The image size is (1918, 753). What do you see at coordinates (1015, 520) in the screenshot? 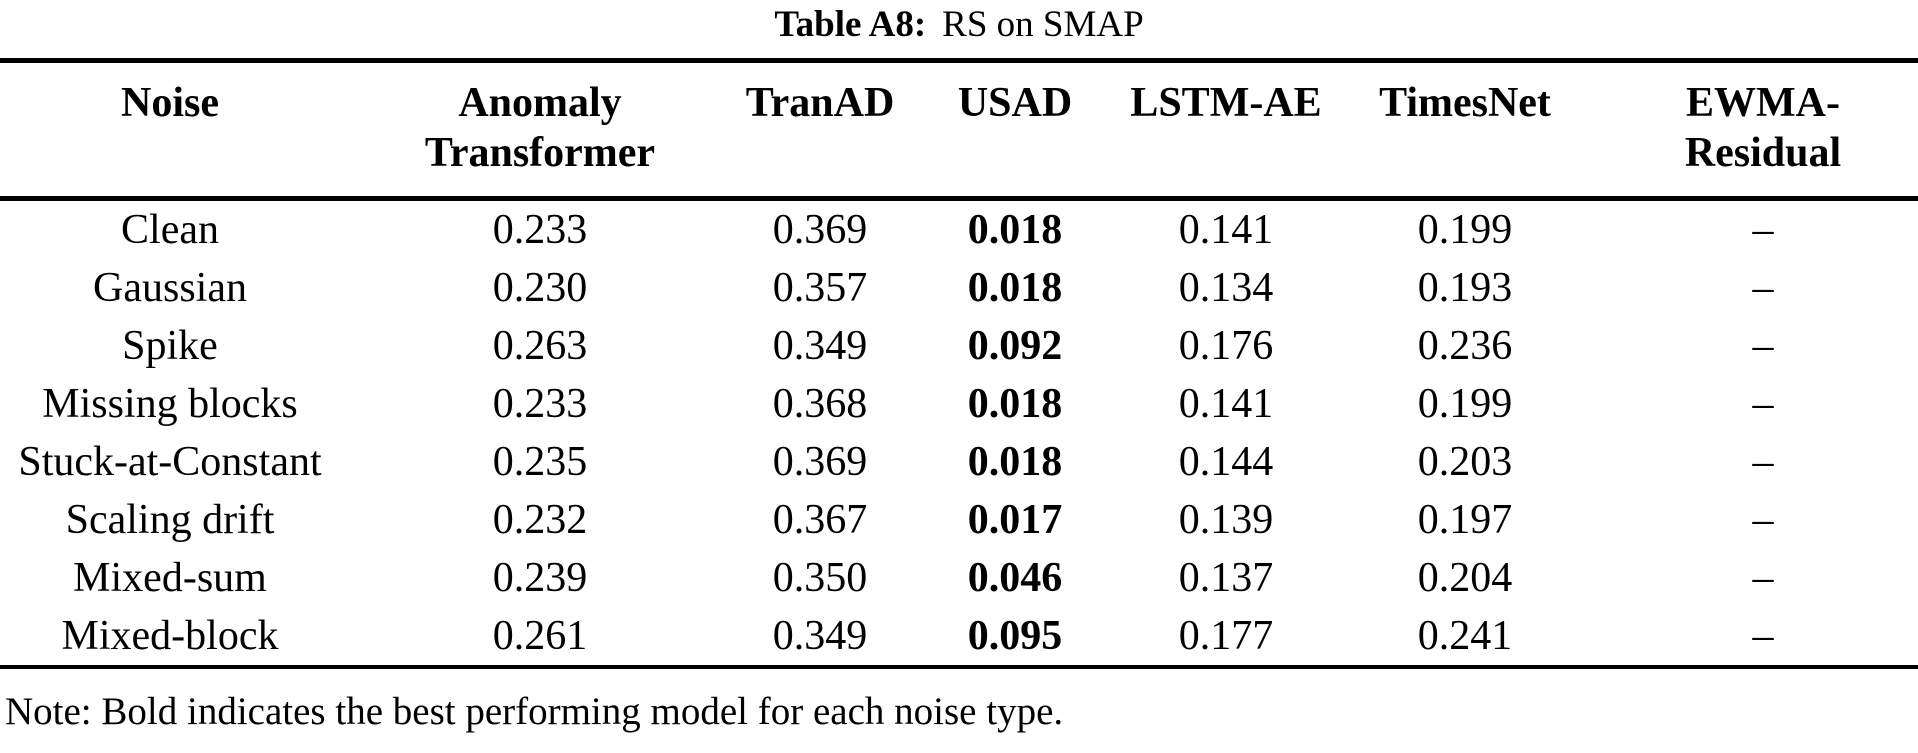
I see `best-value-cell: 0.017` at bounding box center [1015, 520].